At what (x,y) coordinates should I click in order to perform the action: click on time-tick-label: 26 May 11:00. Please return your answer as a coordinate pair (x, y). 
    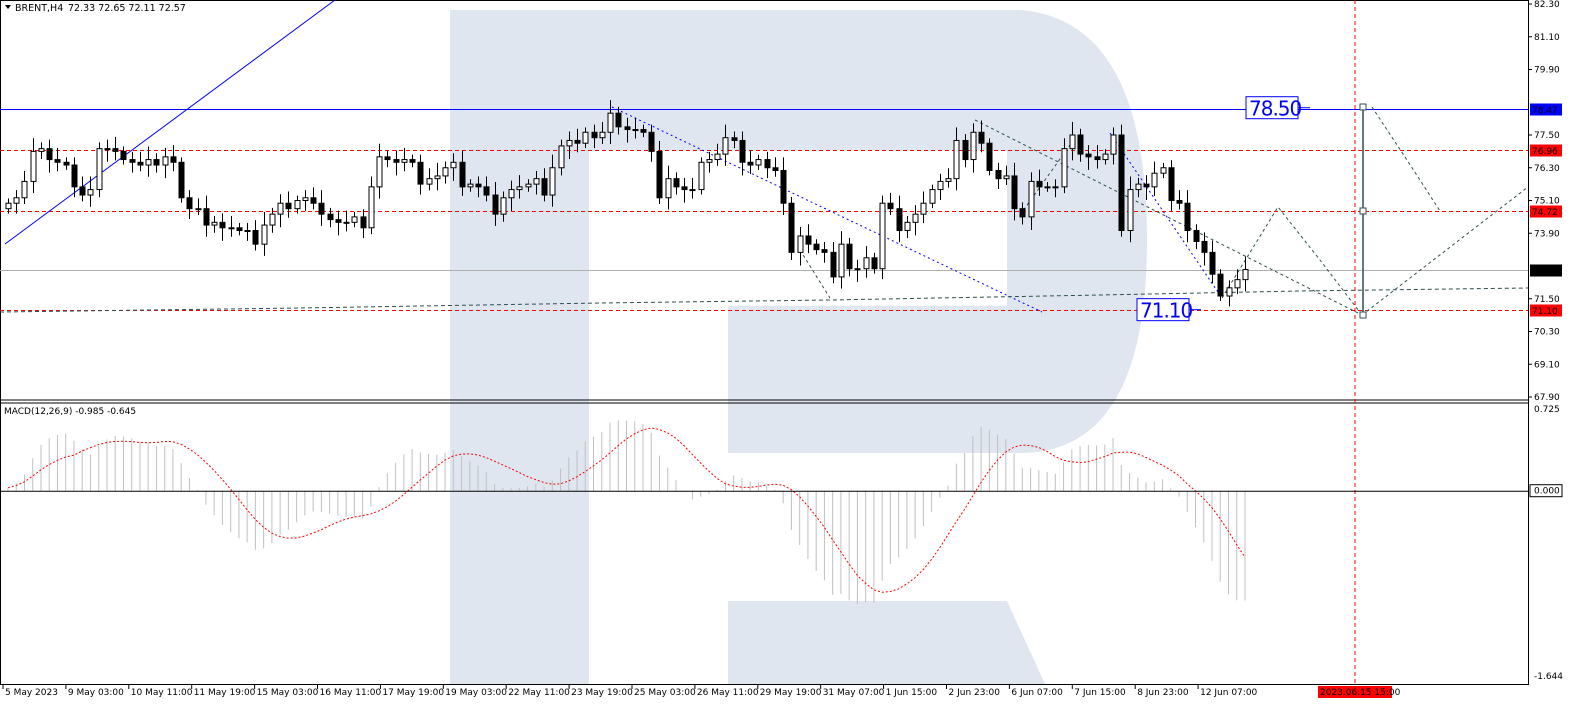
    Looking at the image, I should click on (728, 693).